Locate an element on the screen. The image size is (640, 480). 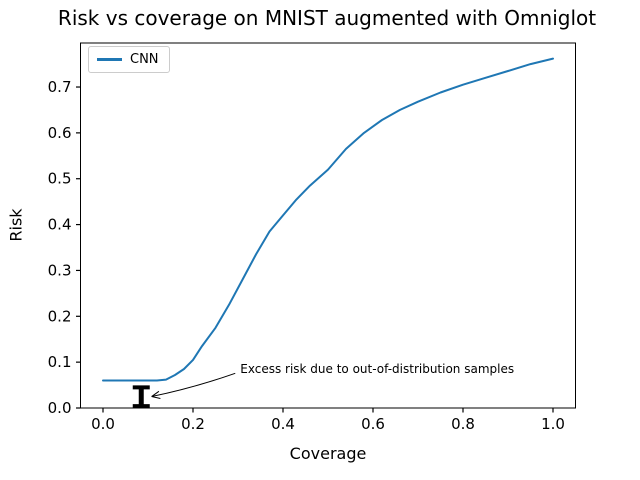
y-tick-label: 0.2 is located at coordinates (60, 316).